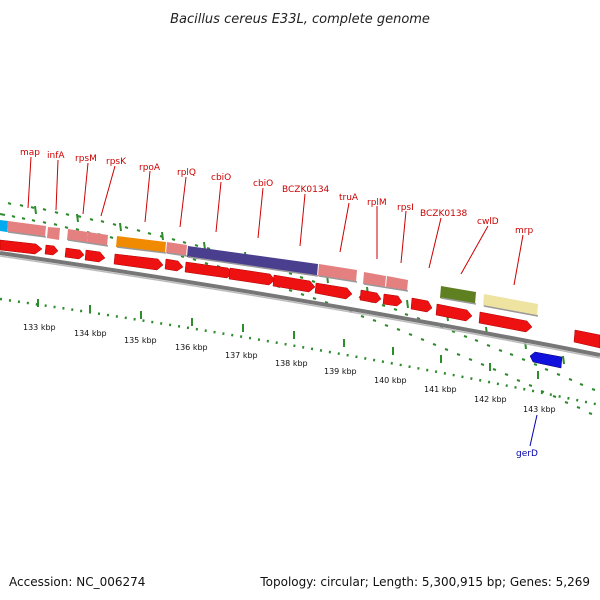 This screenshot has height=600, width=600. I want to click on gene-label-2: rpsM, so click(86, 159).